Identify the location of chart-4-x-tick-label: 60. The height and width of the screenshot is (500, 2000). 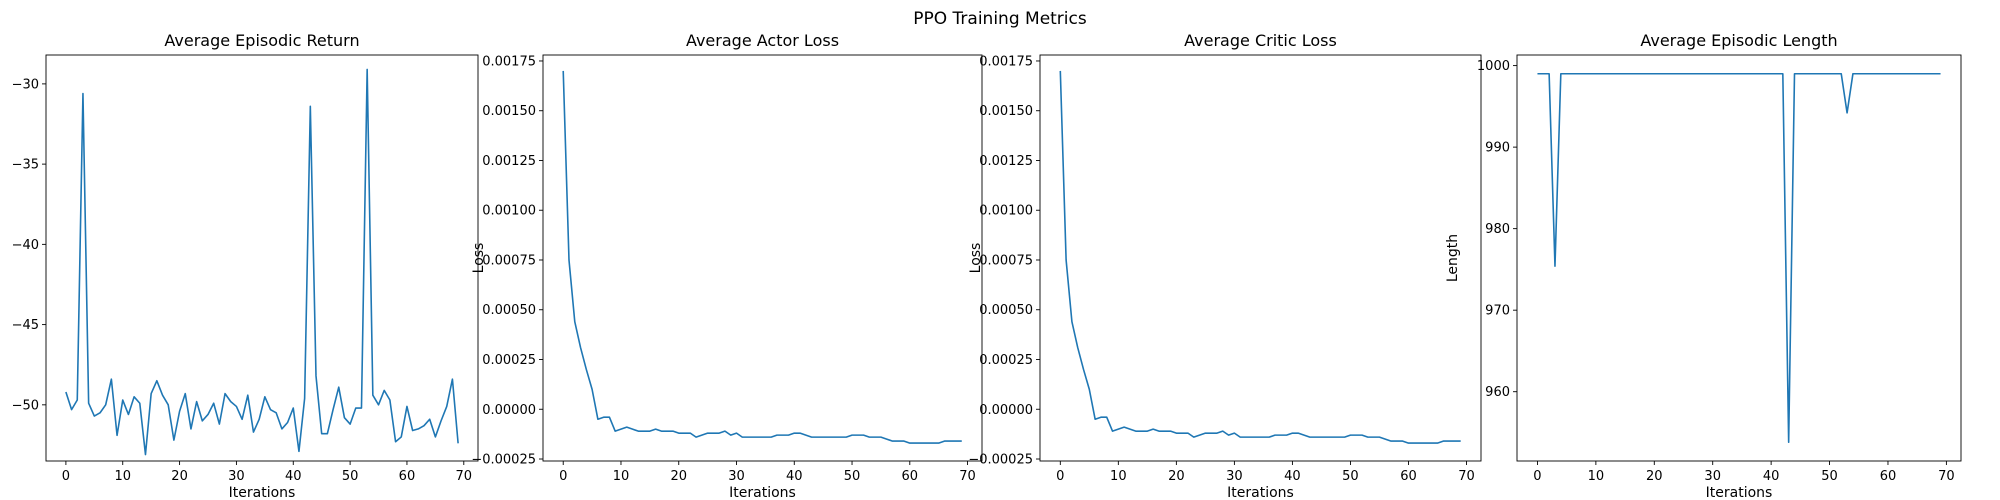
(1888, 476).